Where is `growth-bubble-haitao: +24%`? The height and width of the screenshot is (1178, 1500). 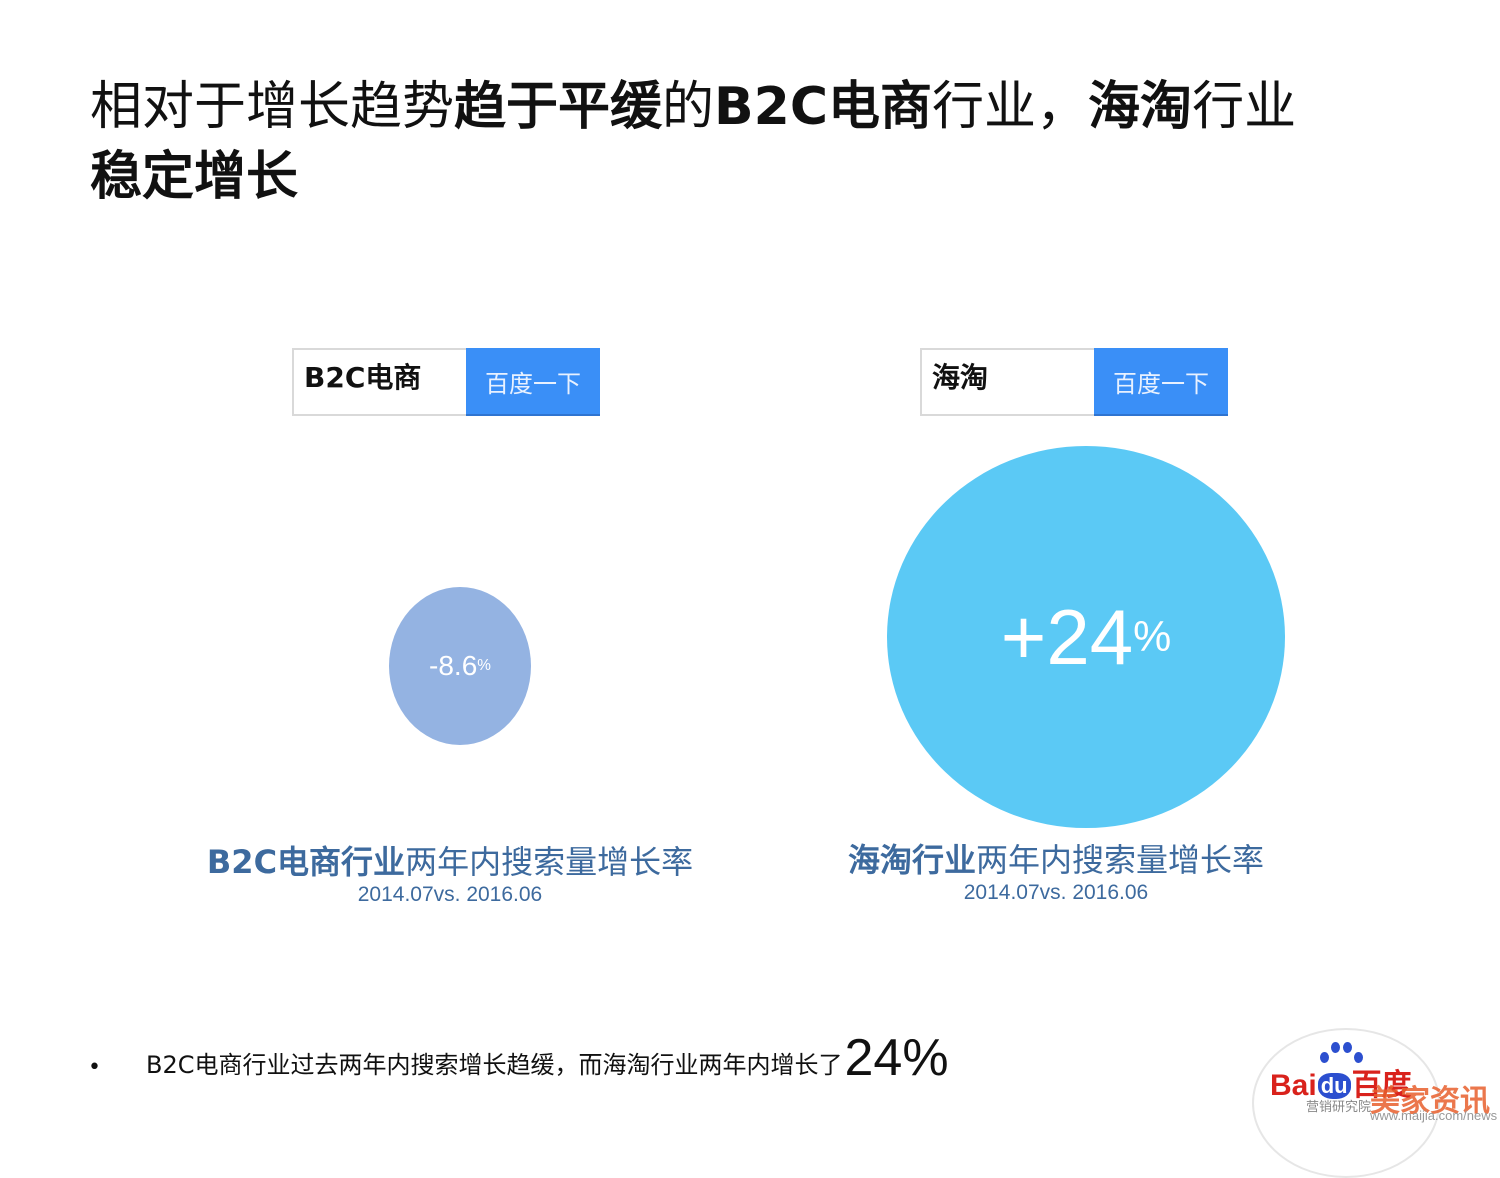 growth-bubble-haitao: +24% is located at coordinates (1086, 637).